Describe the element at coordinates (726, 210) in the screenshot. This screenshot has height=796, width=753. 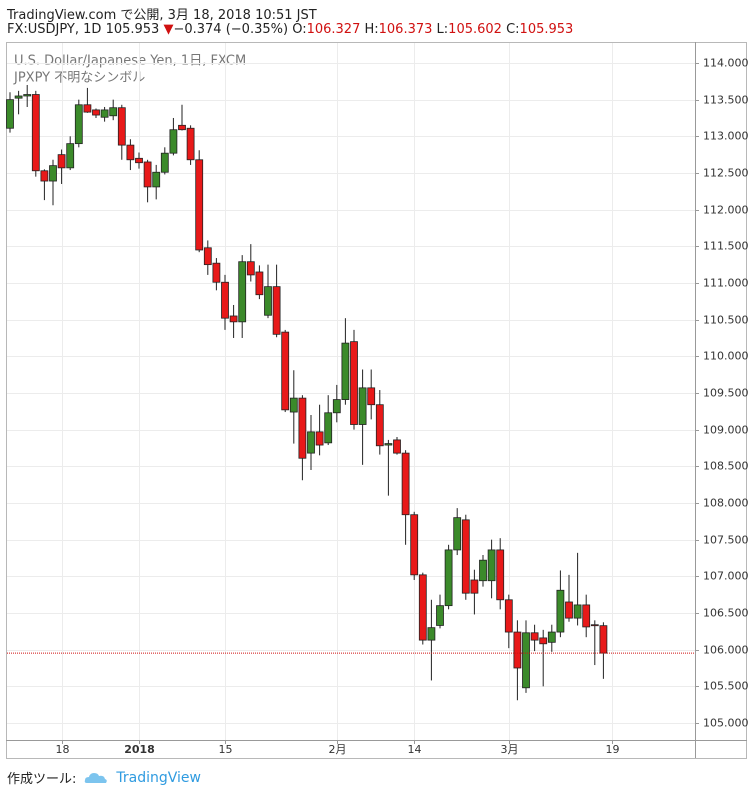
I see `y-tick-label: 112.000` at that location.